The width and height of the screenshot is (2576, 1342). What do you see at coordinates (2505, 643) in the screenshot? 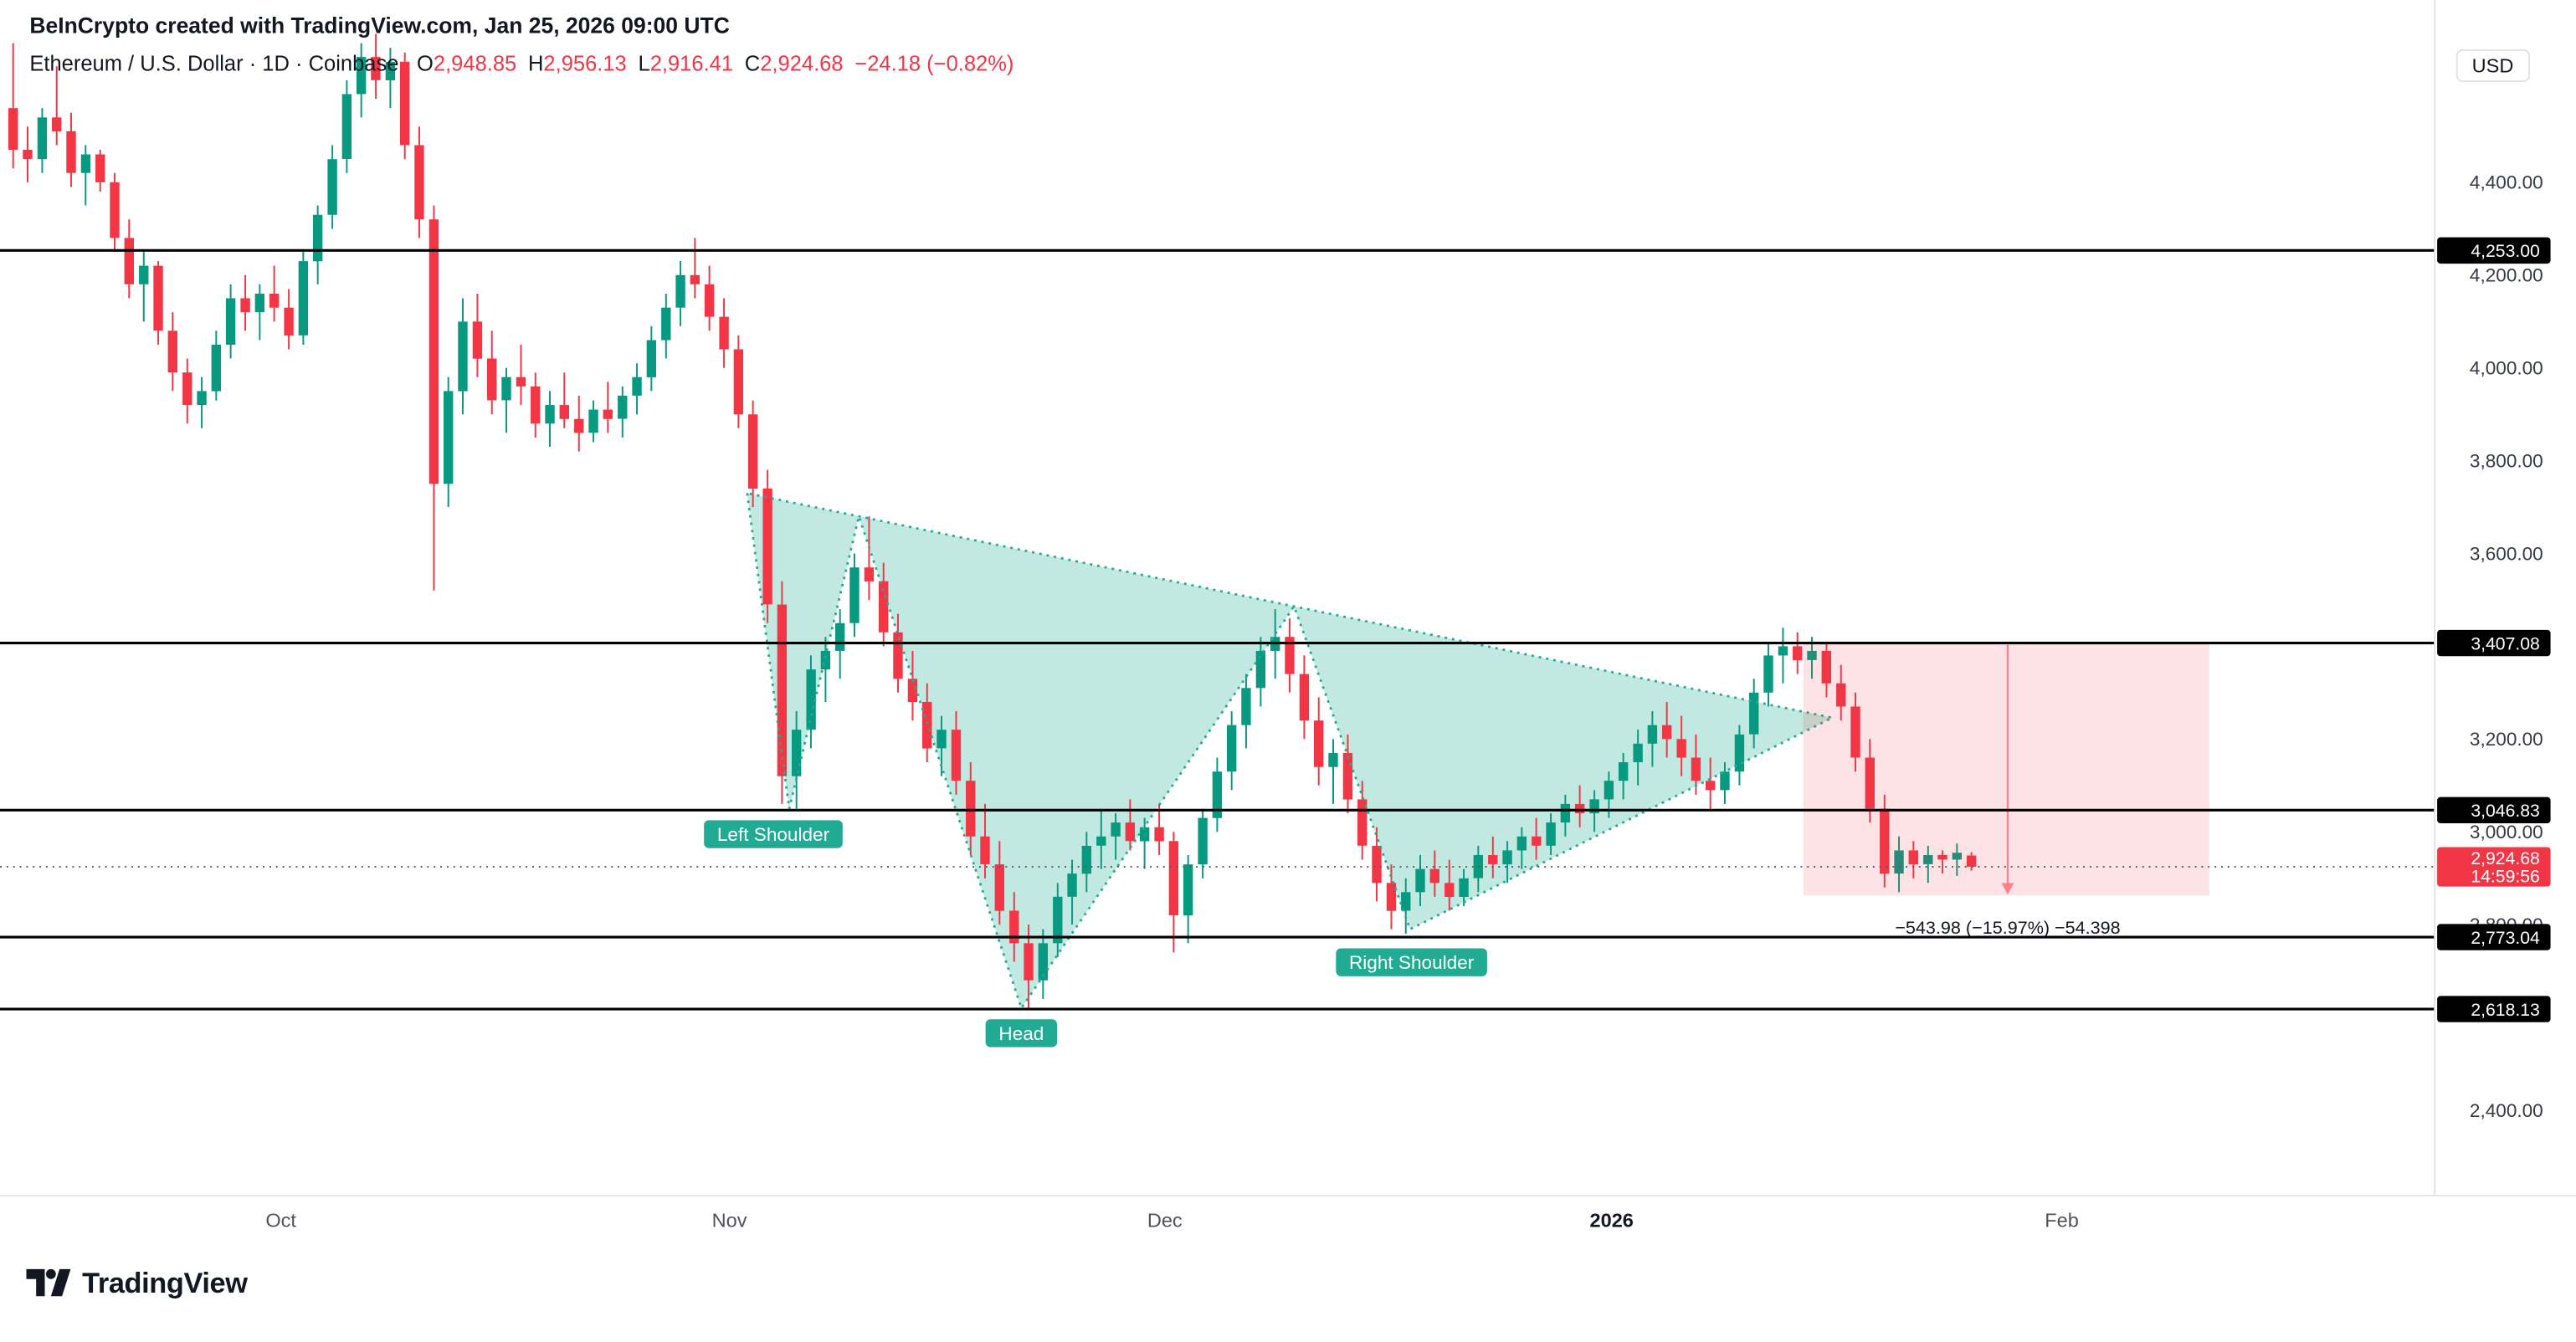
I see `level-price-text: 3,407.08` at bounding box center [2505, 643].